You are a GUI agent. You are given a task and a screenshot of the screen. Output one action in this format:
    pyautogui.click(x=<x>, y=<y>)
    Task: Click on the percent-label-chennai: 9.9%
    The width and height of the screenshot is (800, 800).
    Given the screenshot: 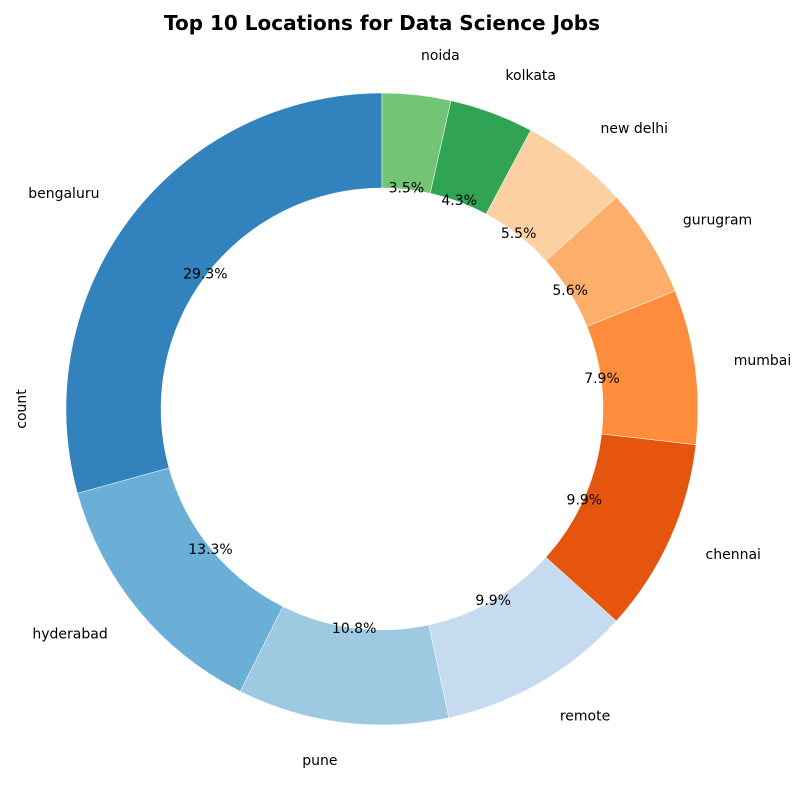 What is the action you would take?
    pyautogui.click(x=585, y=500)
    